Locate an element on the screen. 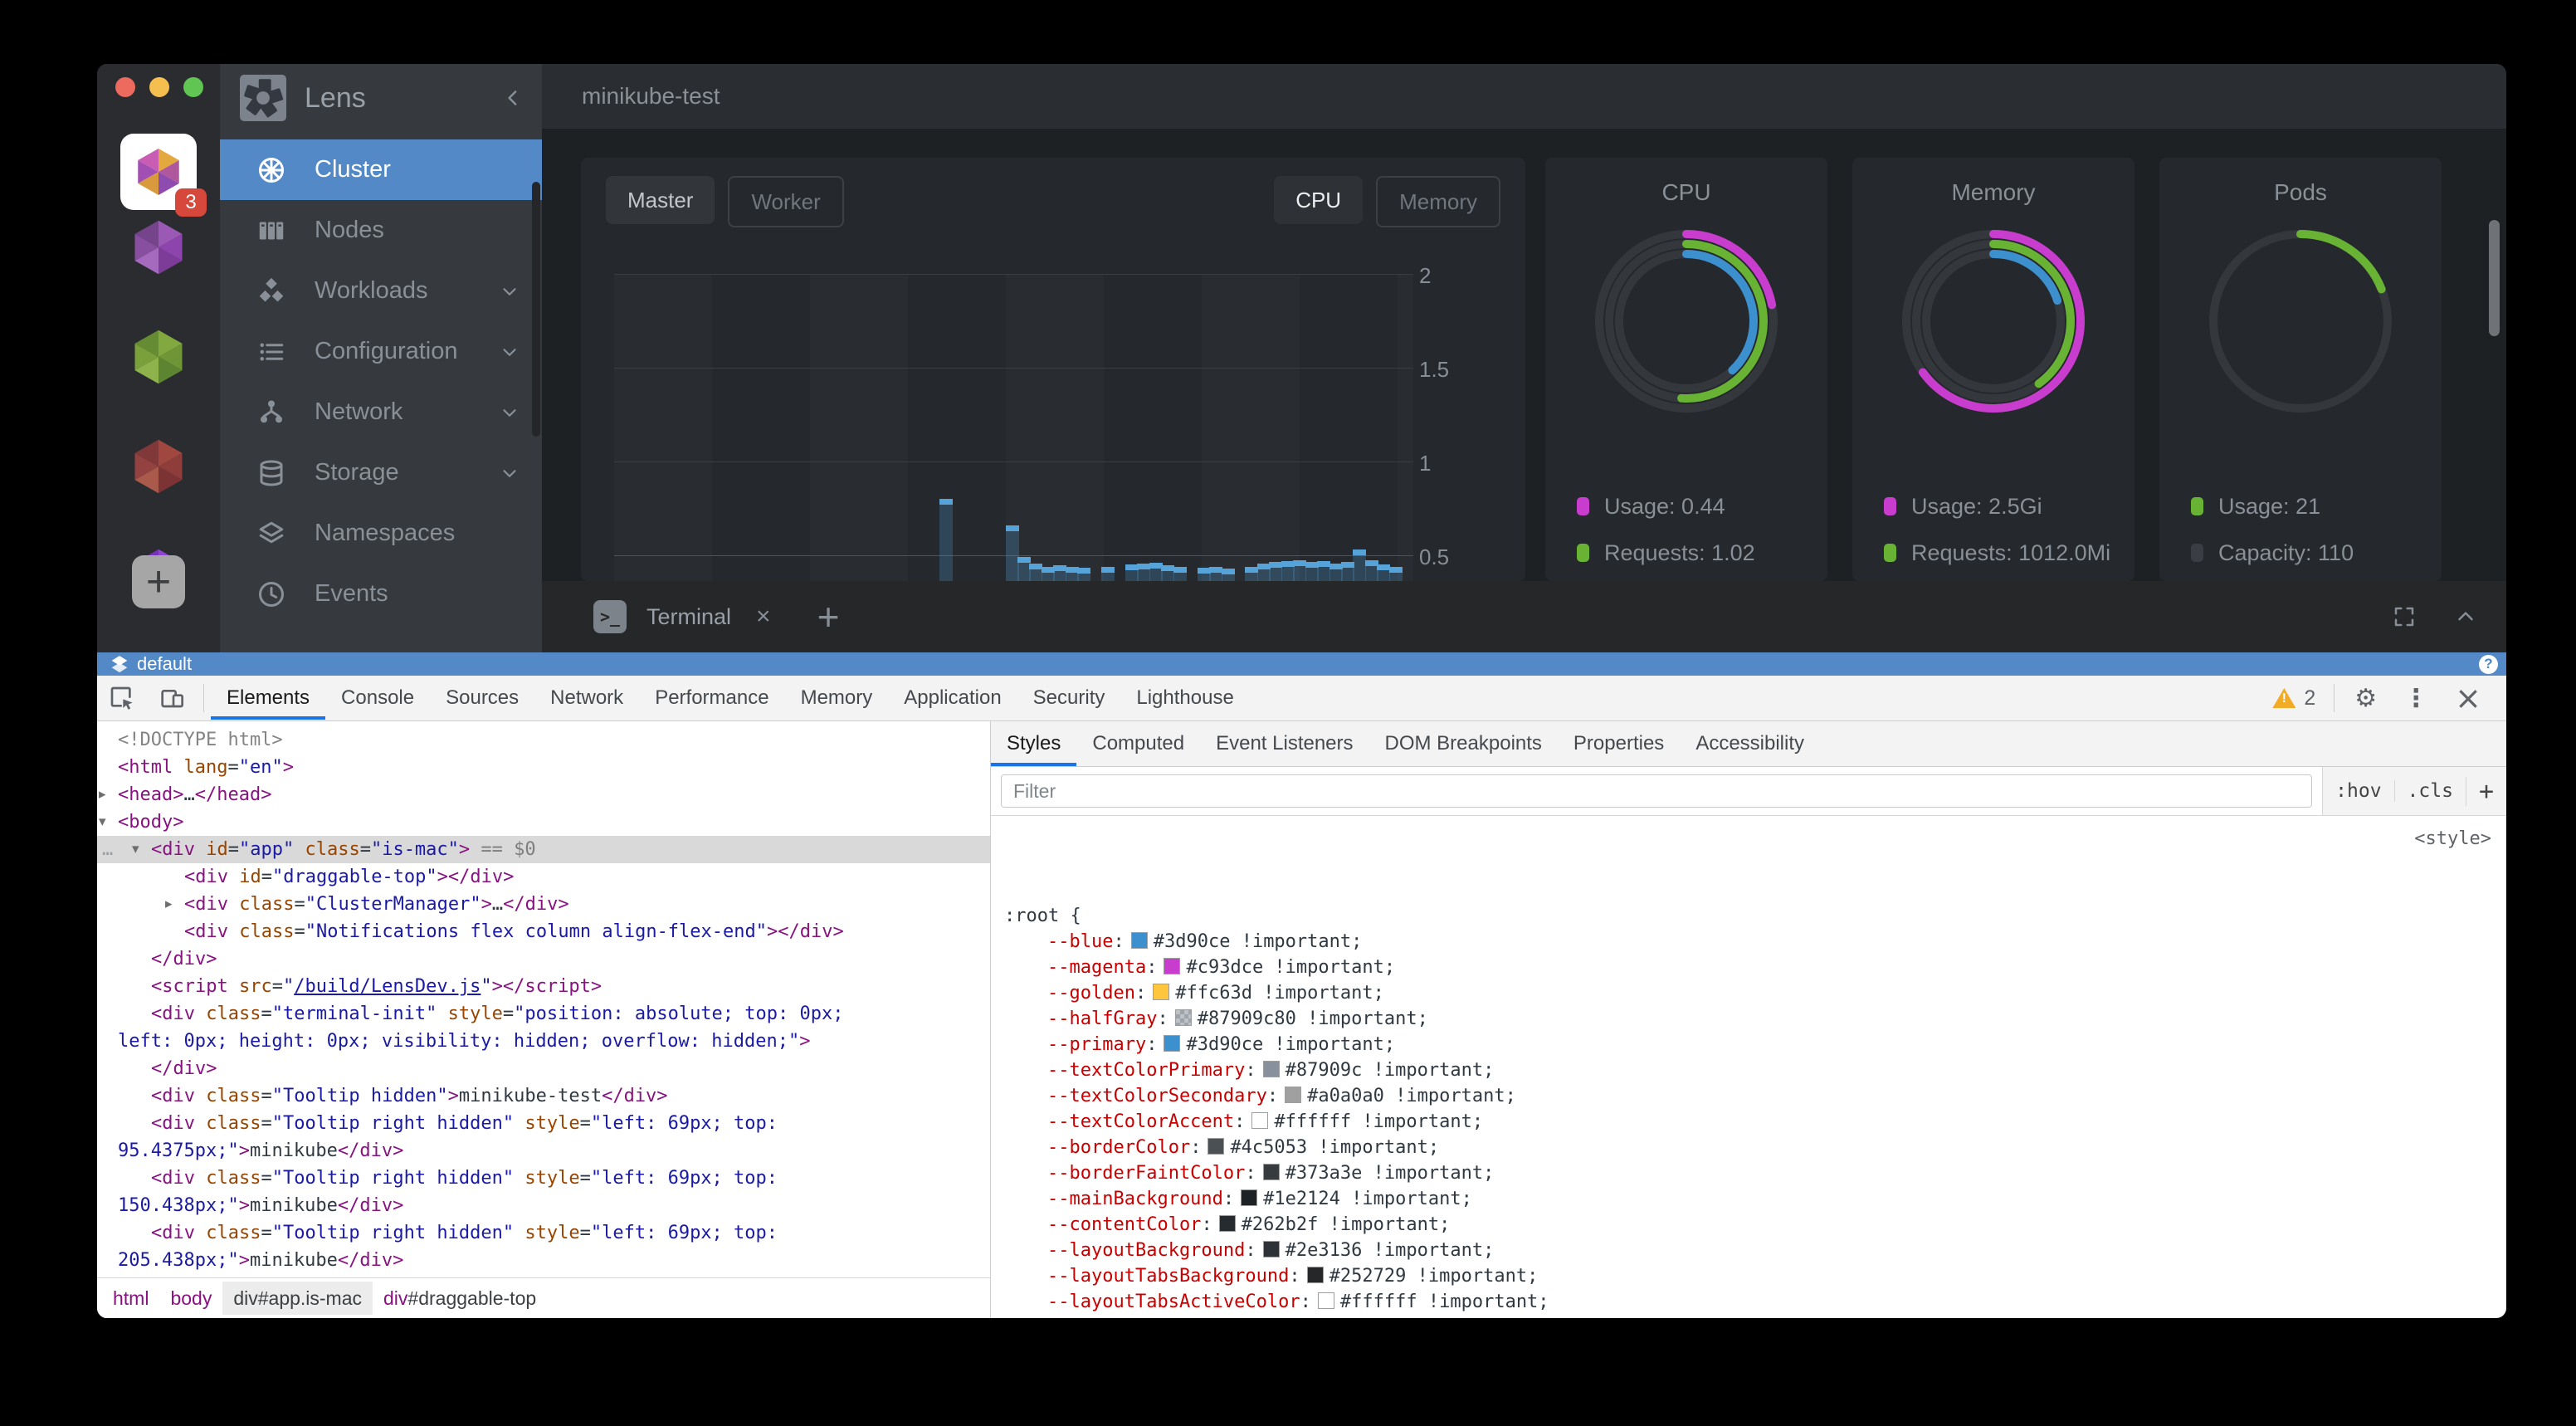  css-selector: :root { is located at coordinates (1042, 916).